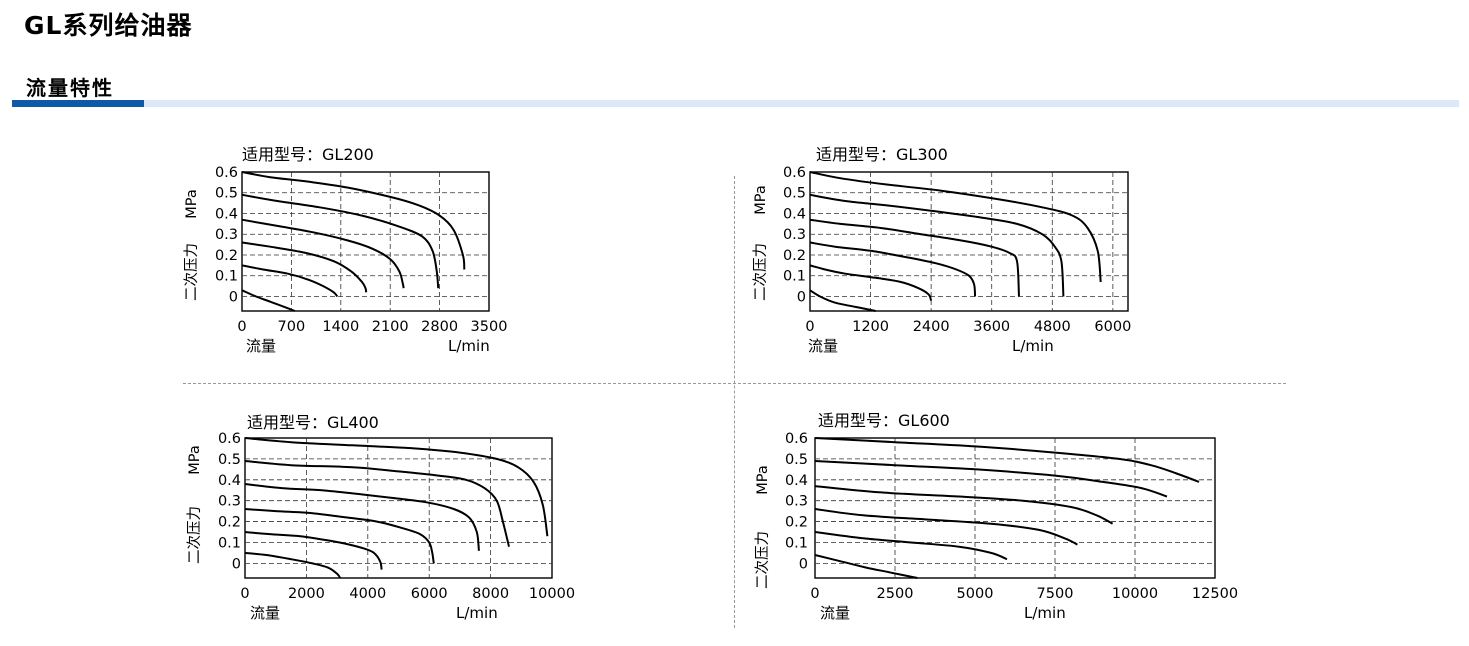 This screenshot has width=1469, height=646. Describe the element at coordinates (1215, 594) in the screenshot. I see `x-tick-label: 12500` at that location.